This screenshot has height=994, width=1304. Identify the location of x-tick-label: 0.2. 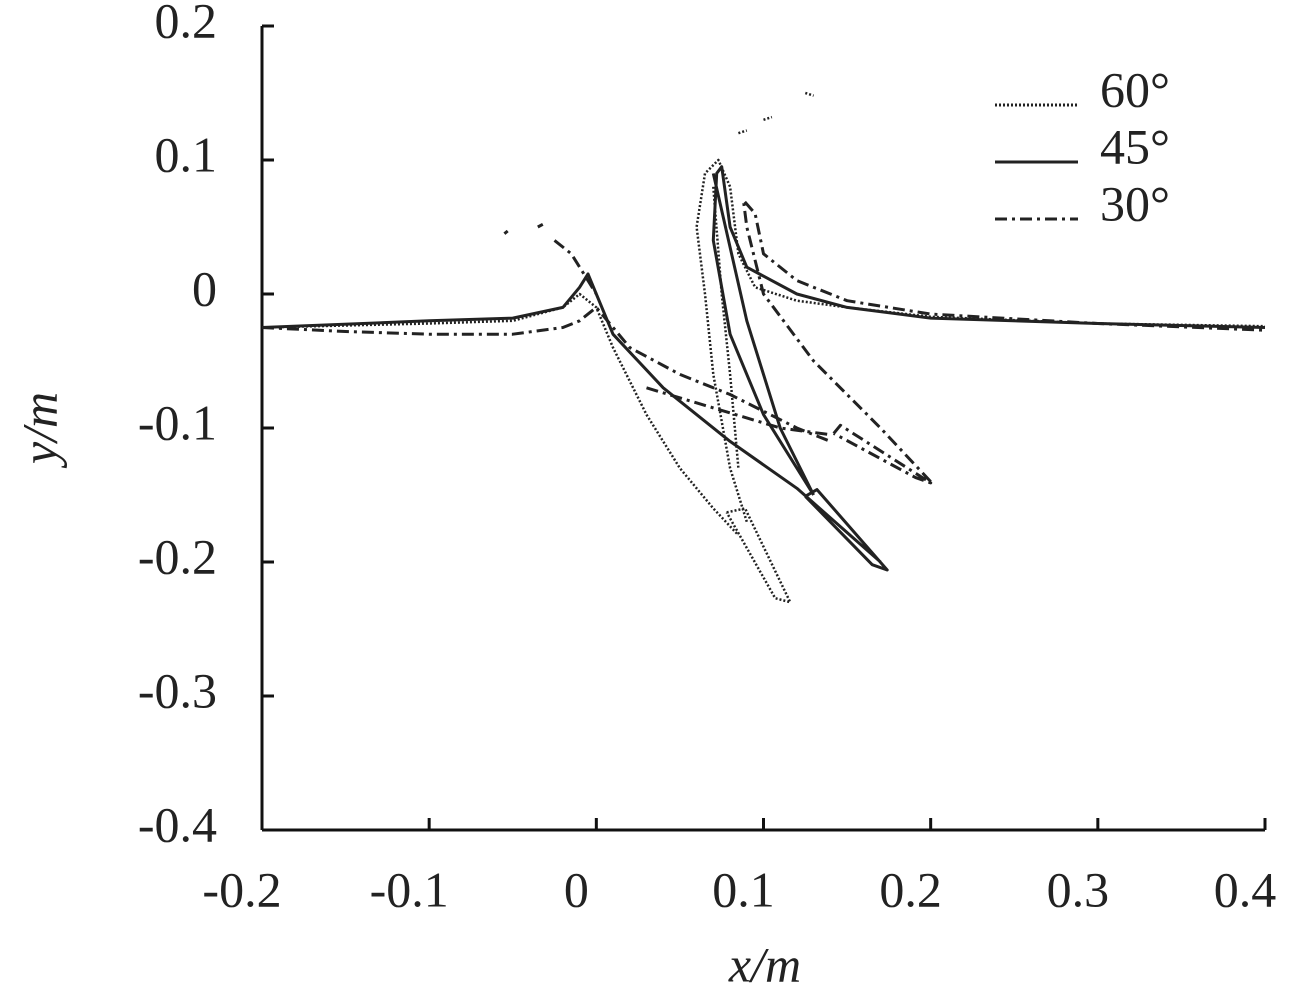
(910, 889).